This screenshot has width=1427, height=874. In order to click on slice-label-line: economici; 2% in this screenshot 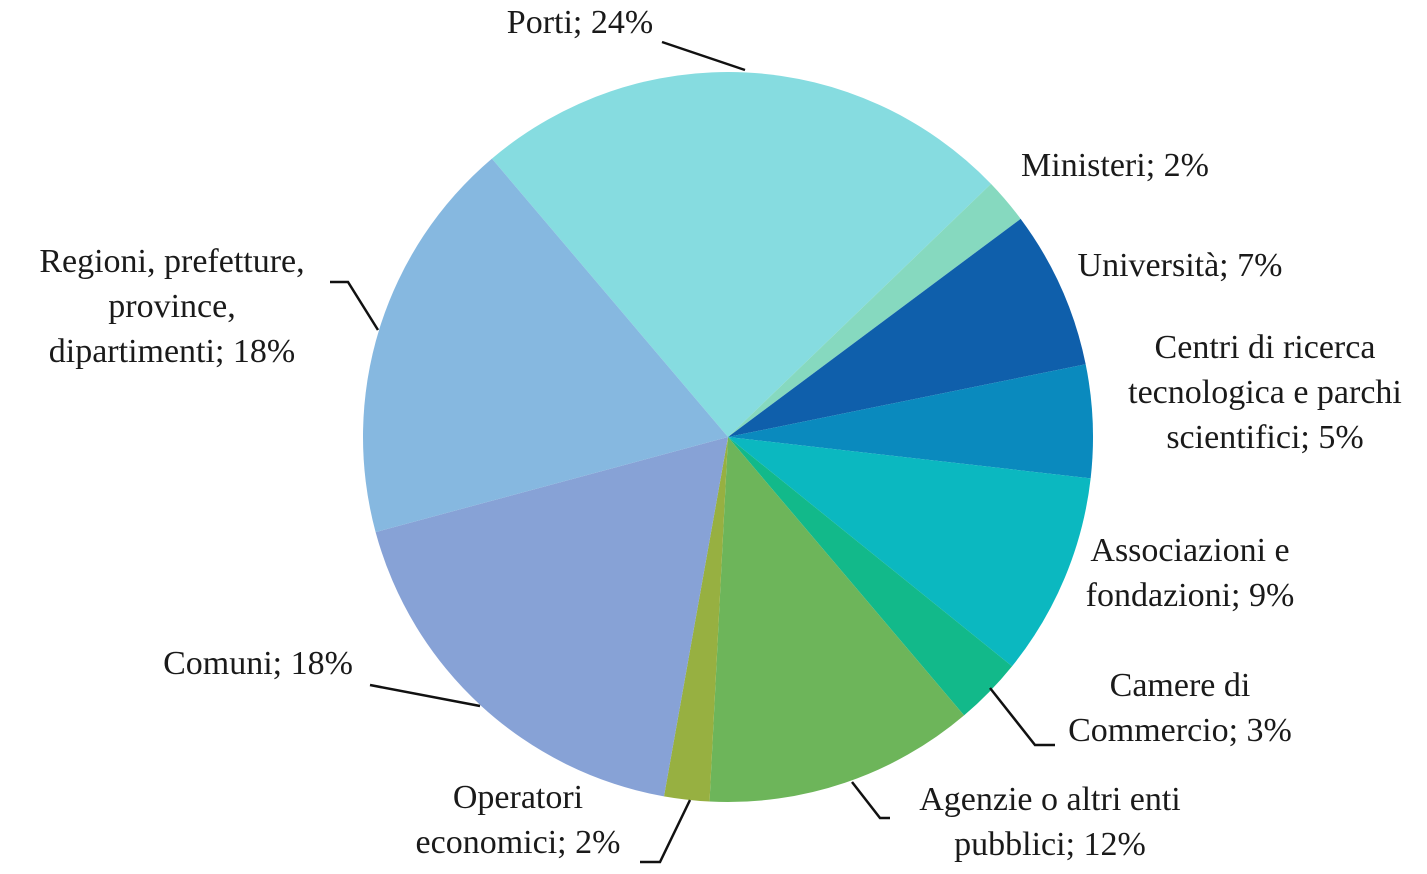, I will do `click(518, 842)`.